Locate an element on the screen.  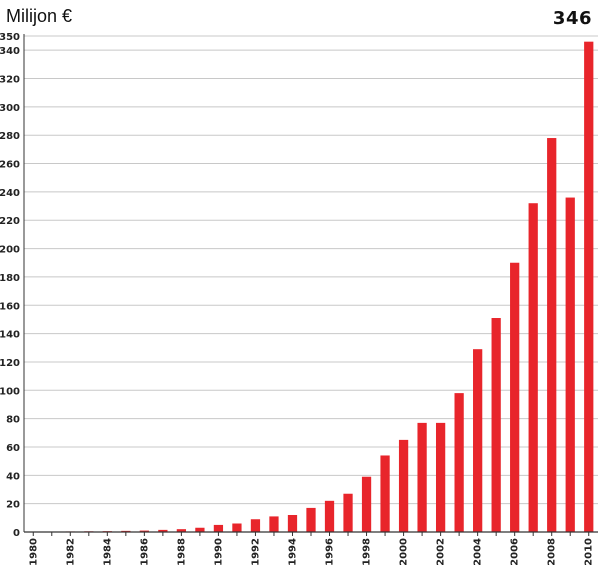
bar-2009 is located at coordinates (570, 364).